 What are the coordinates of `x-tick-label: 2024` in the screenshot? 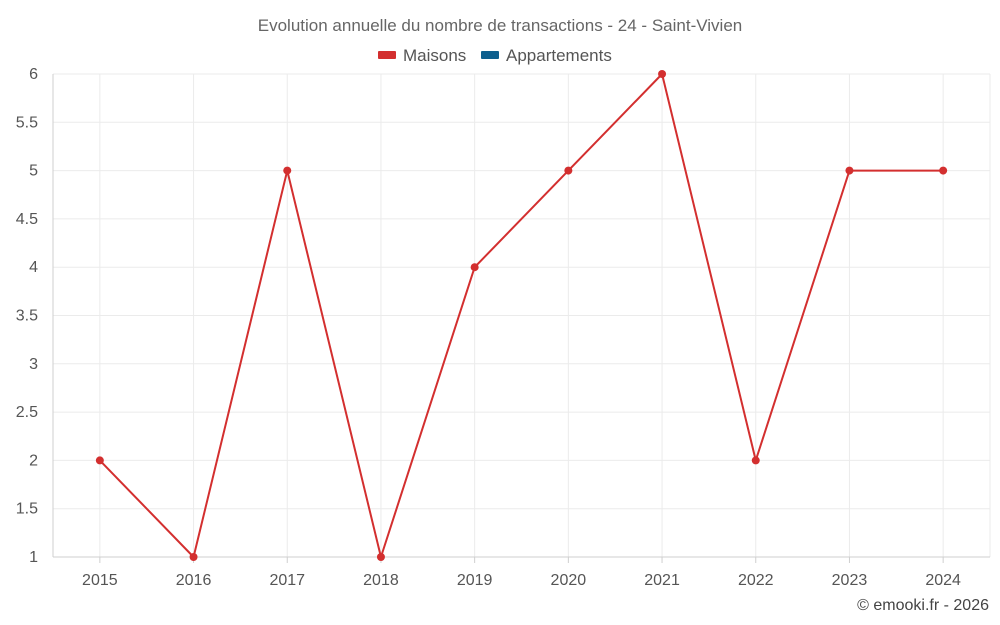 It's located at (943, 580).